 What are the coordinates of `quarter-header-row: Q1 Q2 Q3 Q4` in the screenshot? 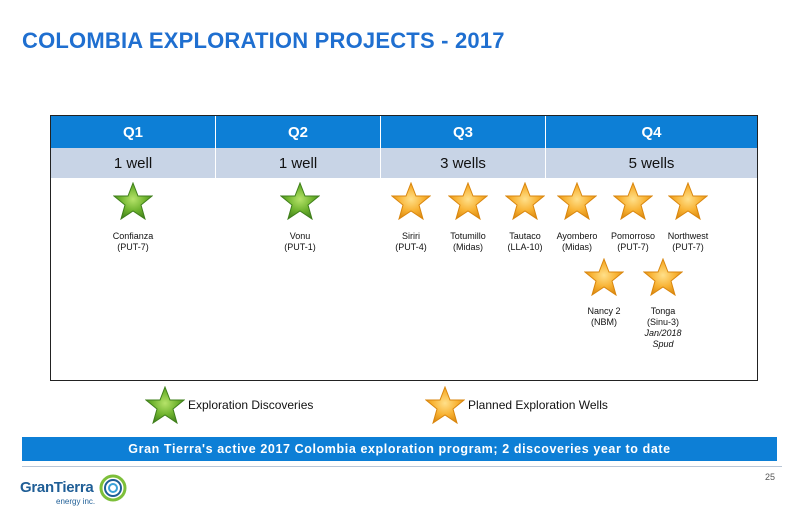 It's located at (404, 132).